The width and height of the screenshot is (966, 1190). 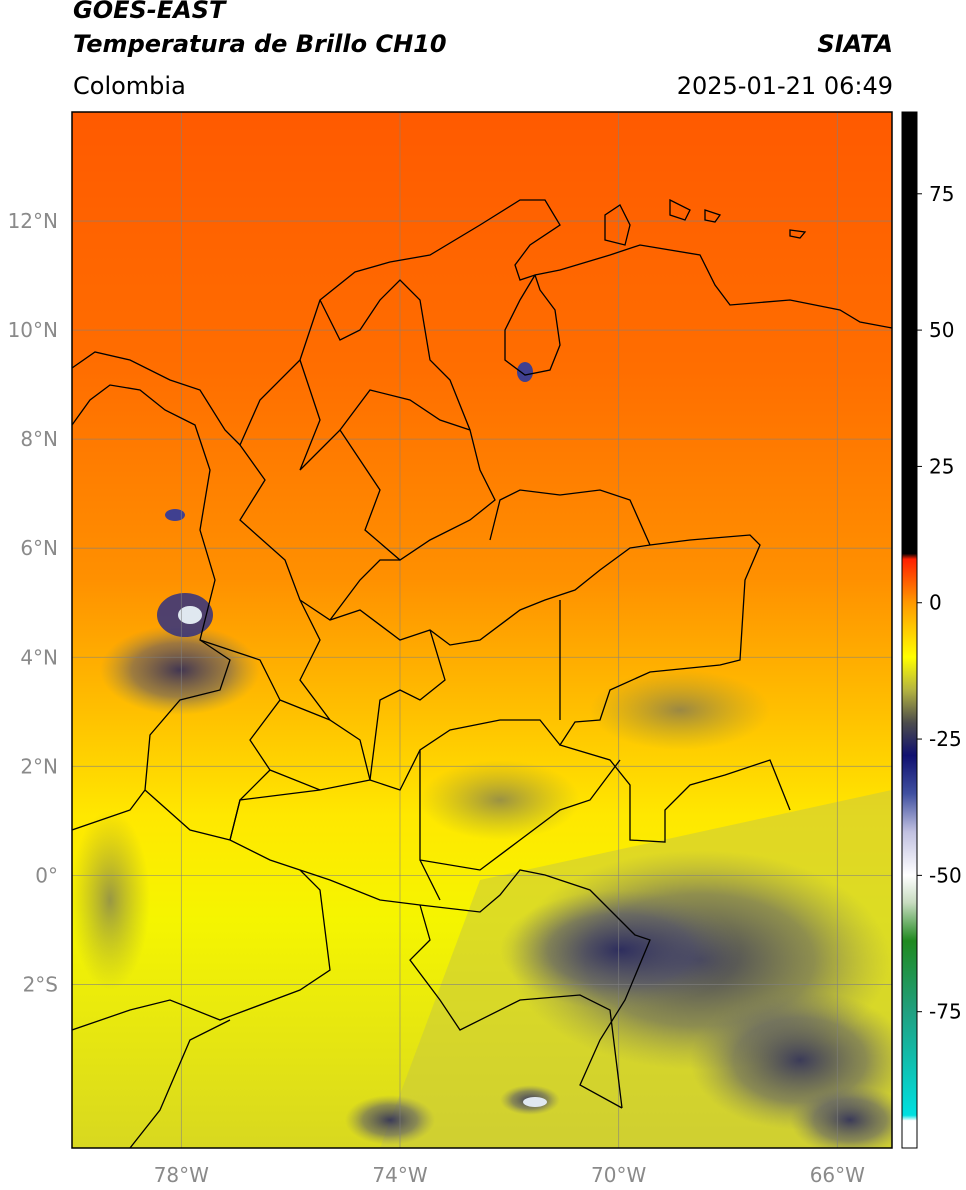 I want to click on latitude-tick-label: 6°N, so click(x=39, y=548).